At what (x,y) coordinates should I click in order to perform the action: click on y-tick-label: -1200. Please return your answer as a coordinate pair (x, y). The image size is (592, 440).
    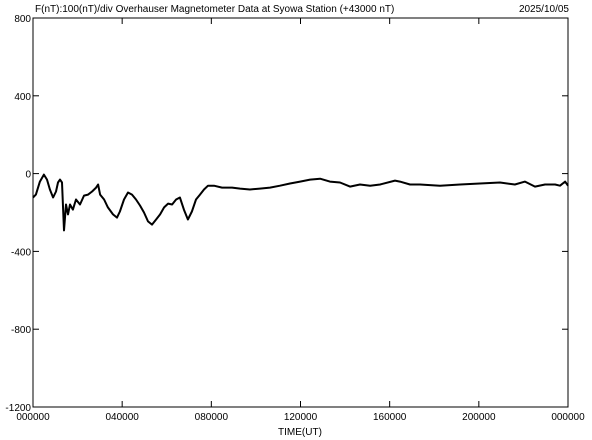
    Looking at the image, I should click on (18, 408).